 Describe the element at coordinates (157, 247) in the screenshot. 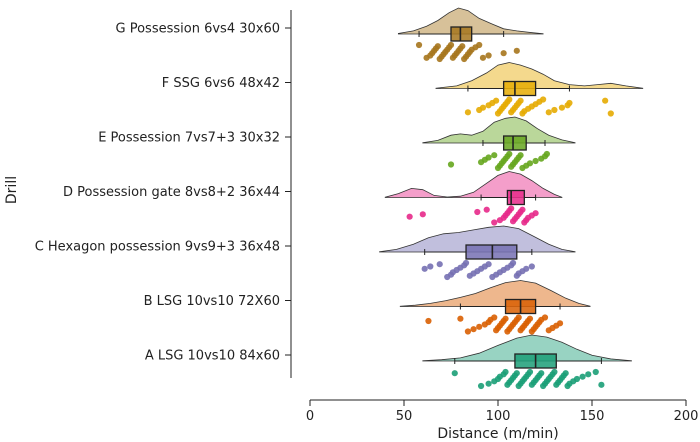

I see `category-label: C Hexagon possession 9vs9+3 36x48` at that location.